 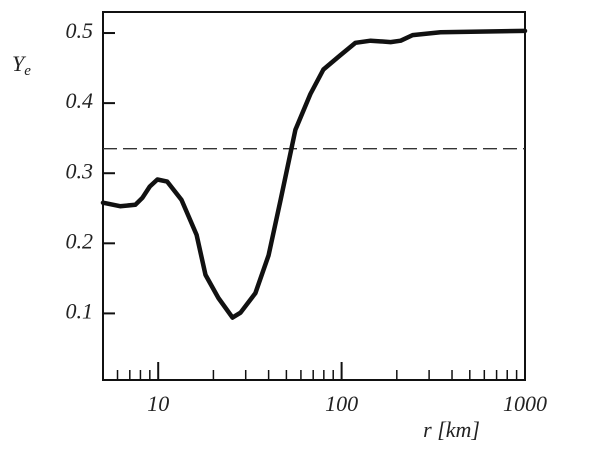 I want to click on y-tick-label: 0.1, so click(x=80, y=310).